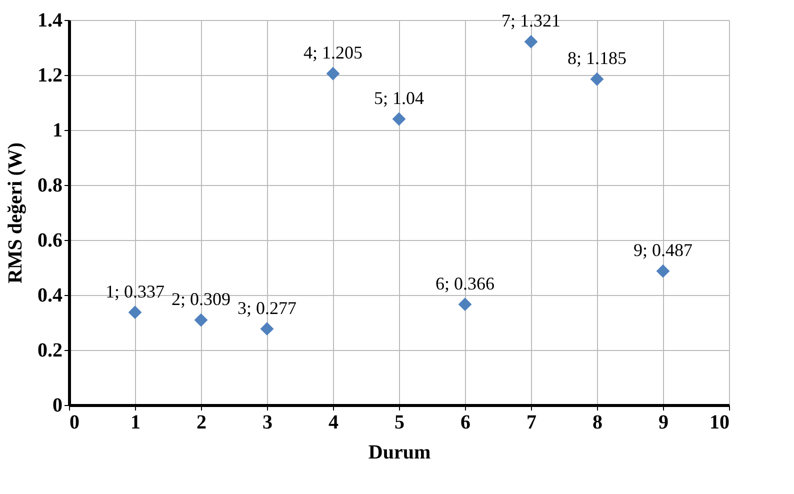  Describe the element at coordinates (50, 185) in the screenshot. I see `y-tick-label: 0.8` at that location.